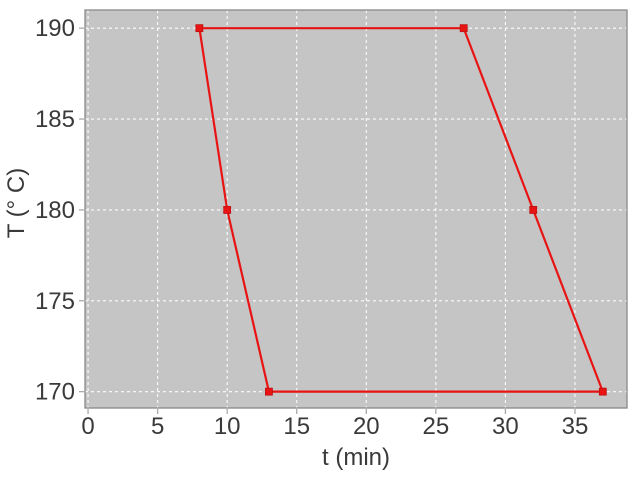 This screenshot has height=480, width=640. What do you see at coordinates (16, 203) in the screenshot?
I see `y-axis-title: T (° C)` at bounding box center [16, 203].